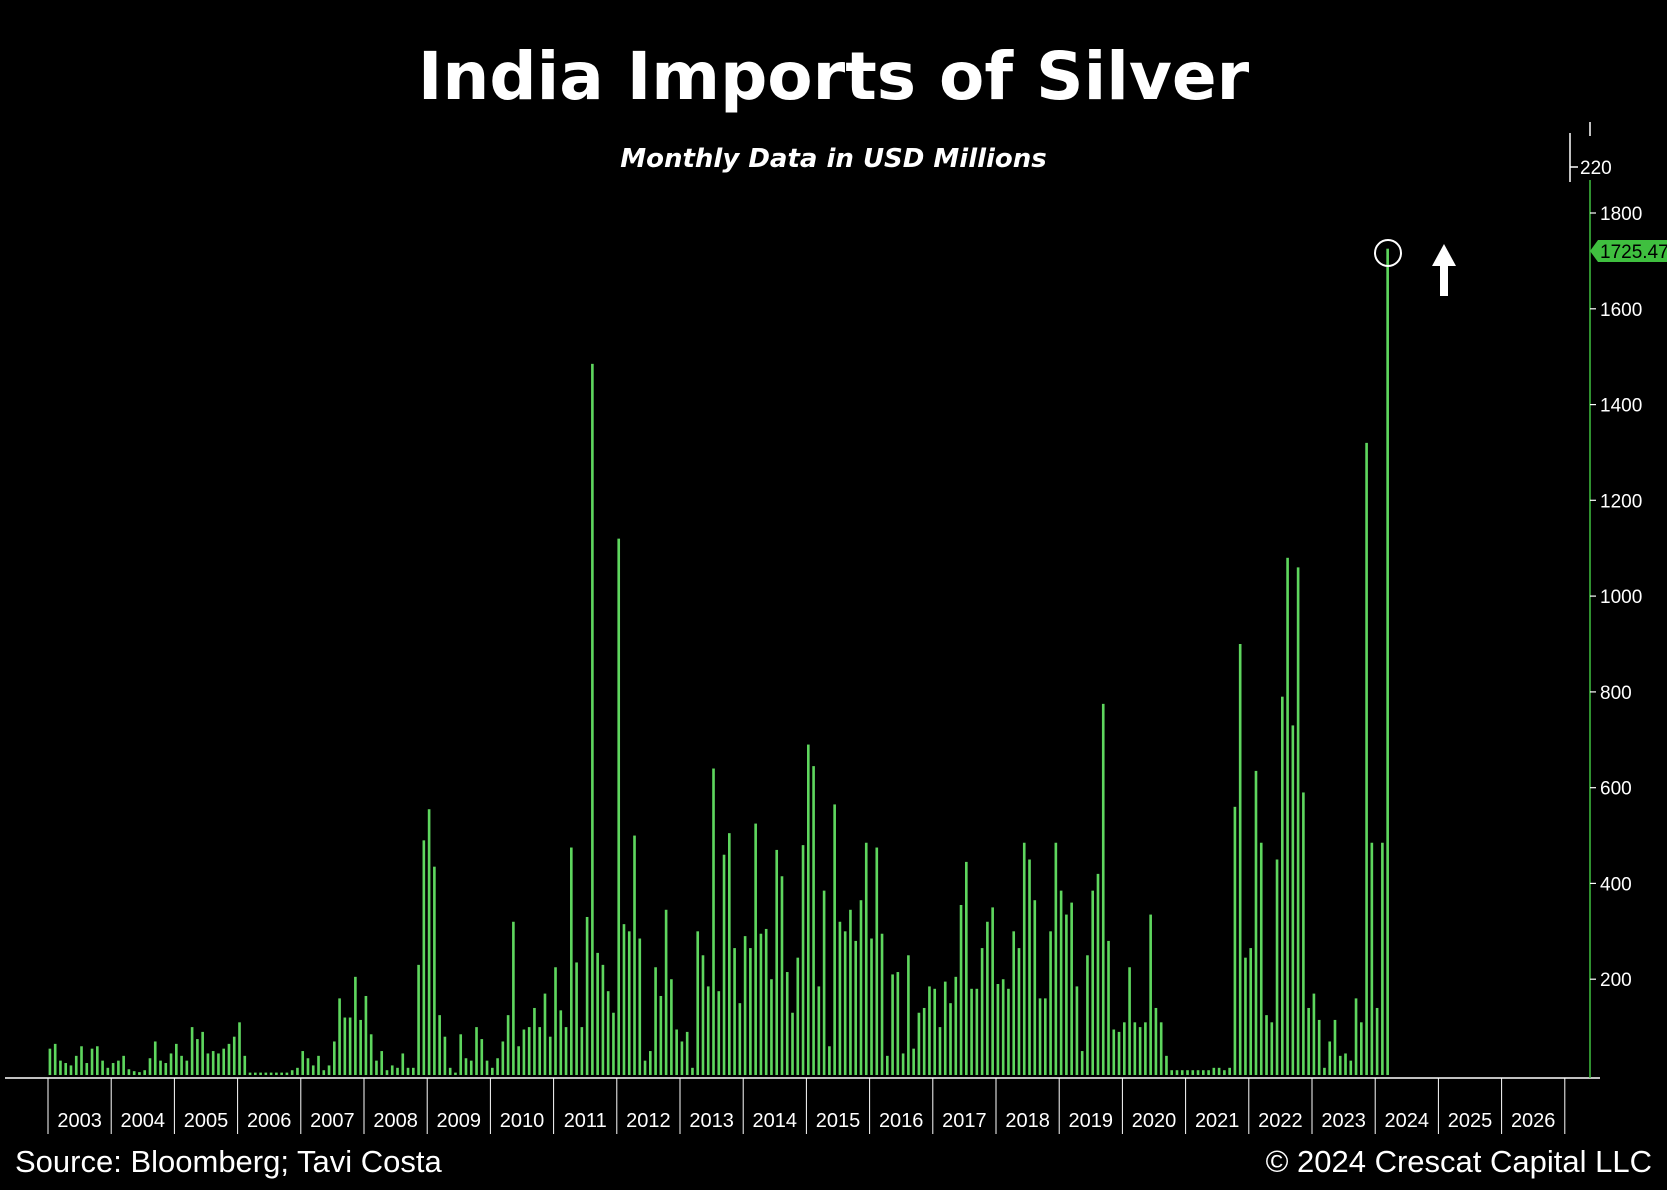 Image resolution: width=1667 pixels, height=1190 pixels. What do you see at coordinates (1621, 597) in the screenshot?
I see `y-tick-label: 1000` at bounding box center [1621, 597].